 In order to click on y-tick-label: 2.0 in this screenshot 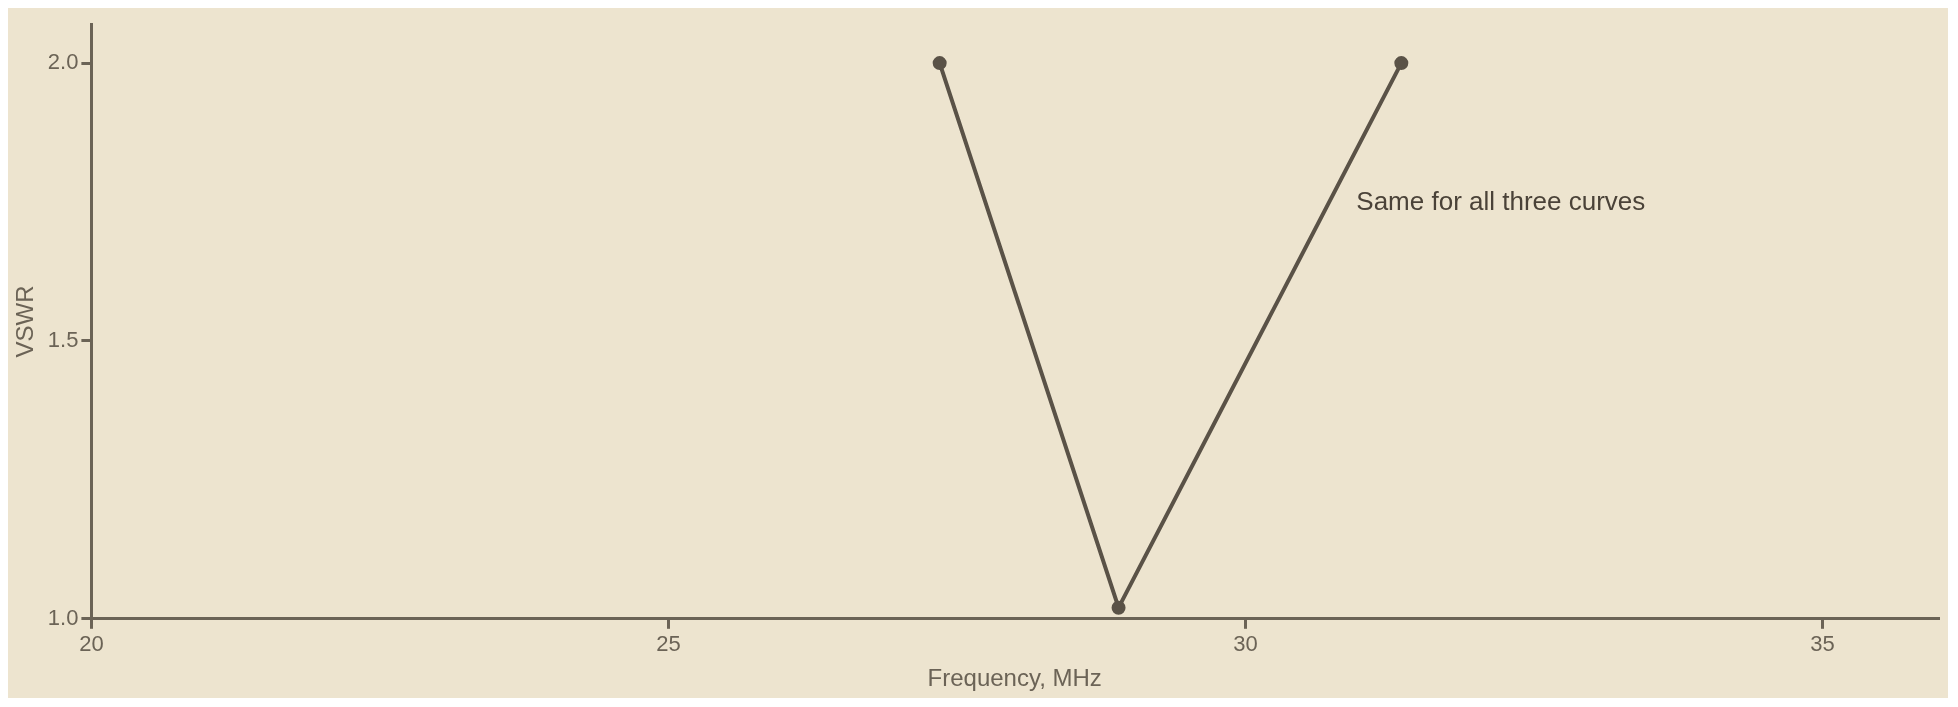, I will do `click(63, 62)`.